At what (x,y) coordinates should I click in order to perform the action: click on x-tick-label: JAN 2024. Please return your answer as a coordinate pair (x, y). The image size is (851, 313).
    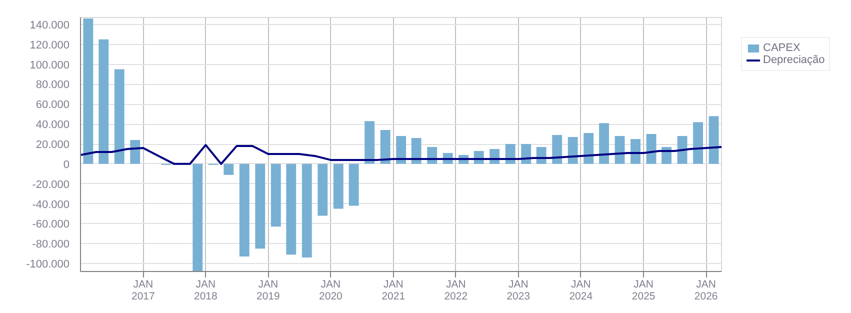
    Looking at the image, I should click on (581, 290).